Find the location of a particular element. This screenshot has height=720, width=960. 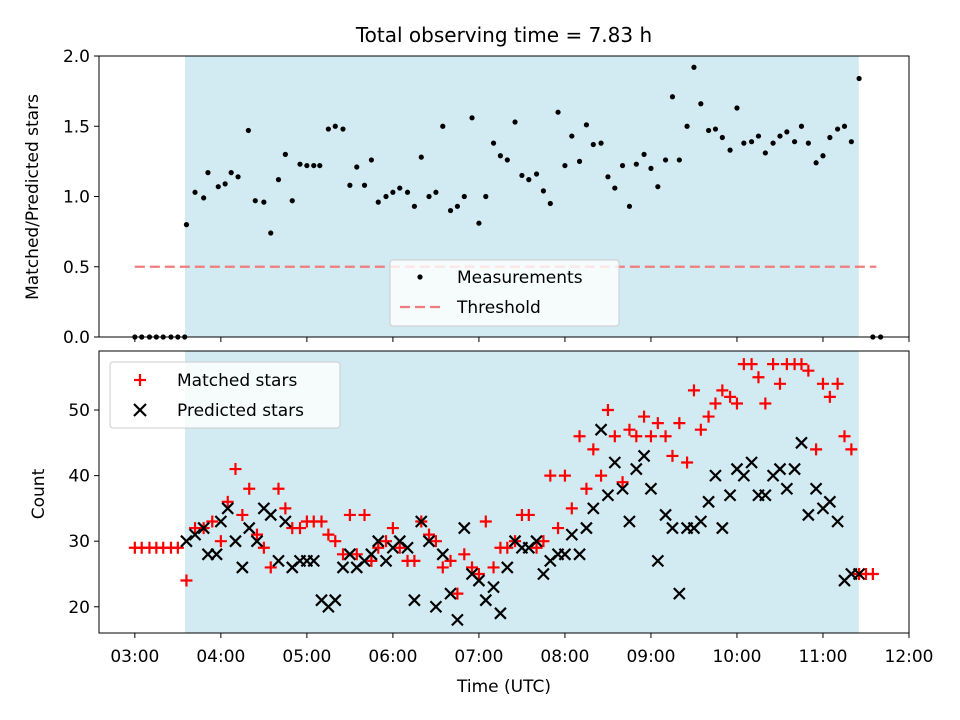

top-y-tick-label: 2.0 is located at coordinates (76, 57).